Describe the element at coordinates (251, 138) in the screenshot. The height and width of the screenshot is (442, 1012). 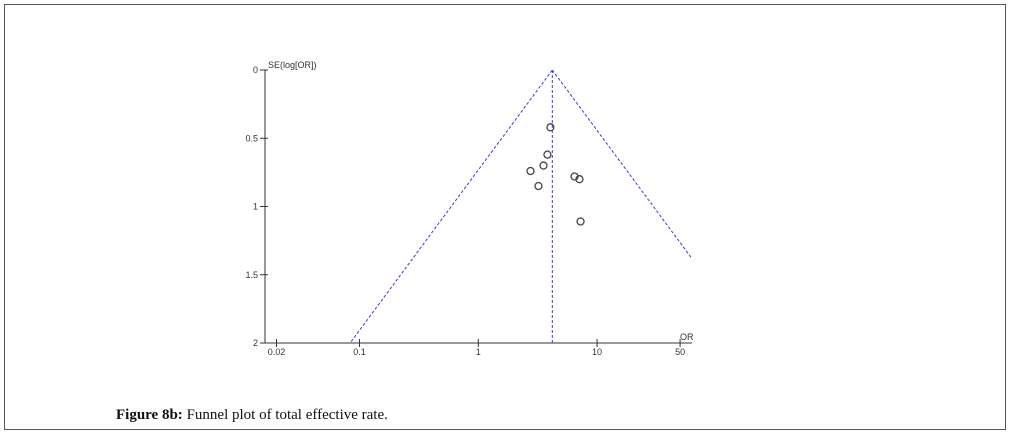
I see `y-tick-label: 0.5` at that location.